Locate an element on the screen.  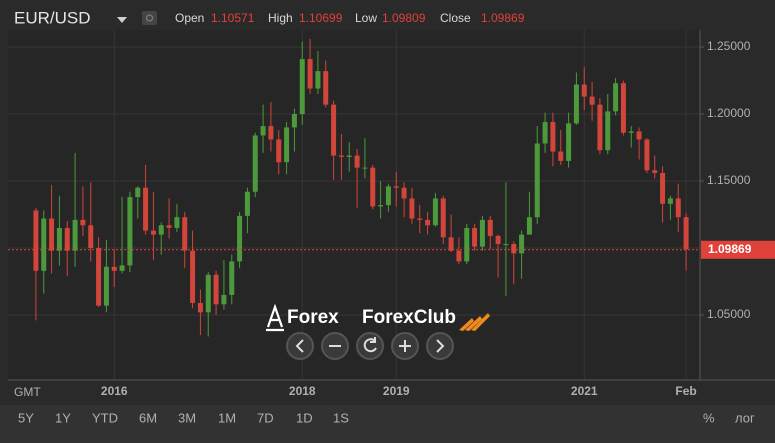
icon-left is located at coordinates (299, 346).